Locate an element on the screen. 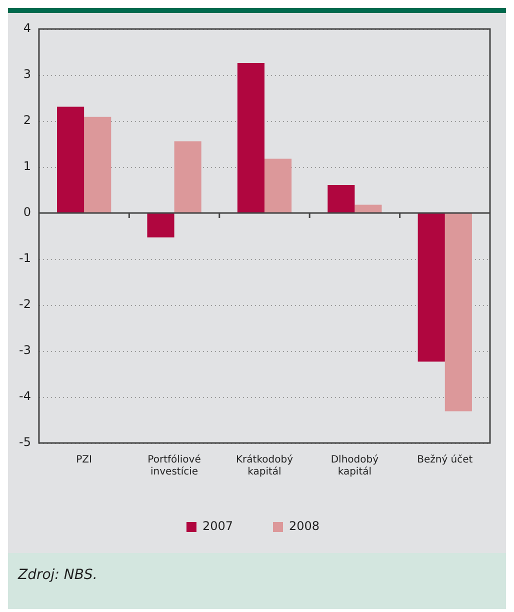 The height and width of the screenshot is (612, 514). y-tick-label: 2 is located at coordinates (27, 120).